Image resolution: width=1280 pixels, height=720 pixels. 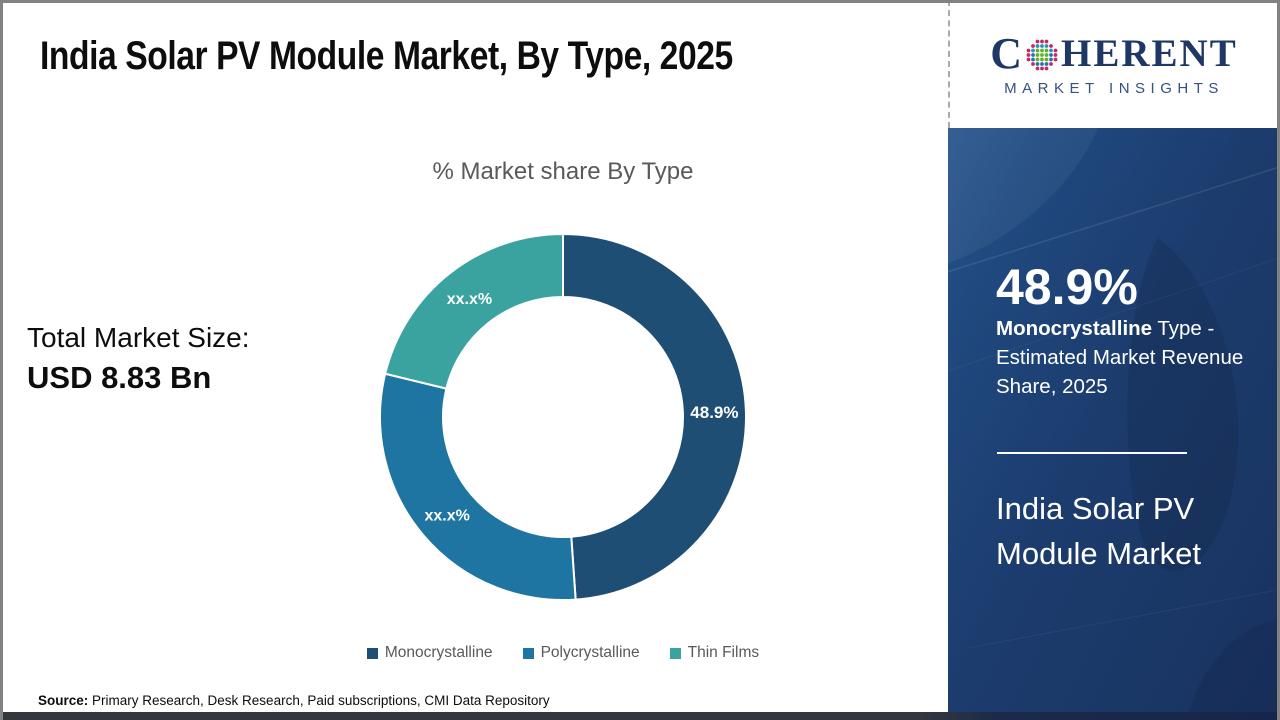 What do you see at coordinates (1126, 531) in the screenshot?
I see `sidebar-market-name: India Solar PV Module Market` at bounding box center [1126, 531].